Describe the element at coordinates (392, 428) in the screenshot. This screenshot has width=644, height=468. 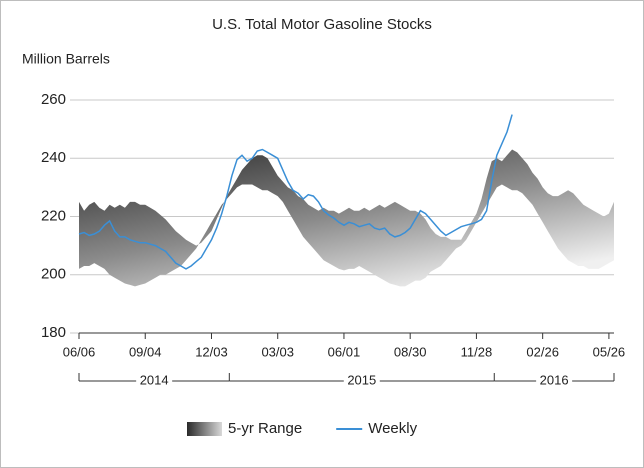
I see `legend-label: Weekly` at that location.